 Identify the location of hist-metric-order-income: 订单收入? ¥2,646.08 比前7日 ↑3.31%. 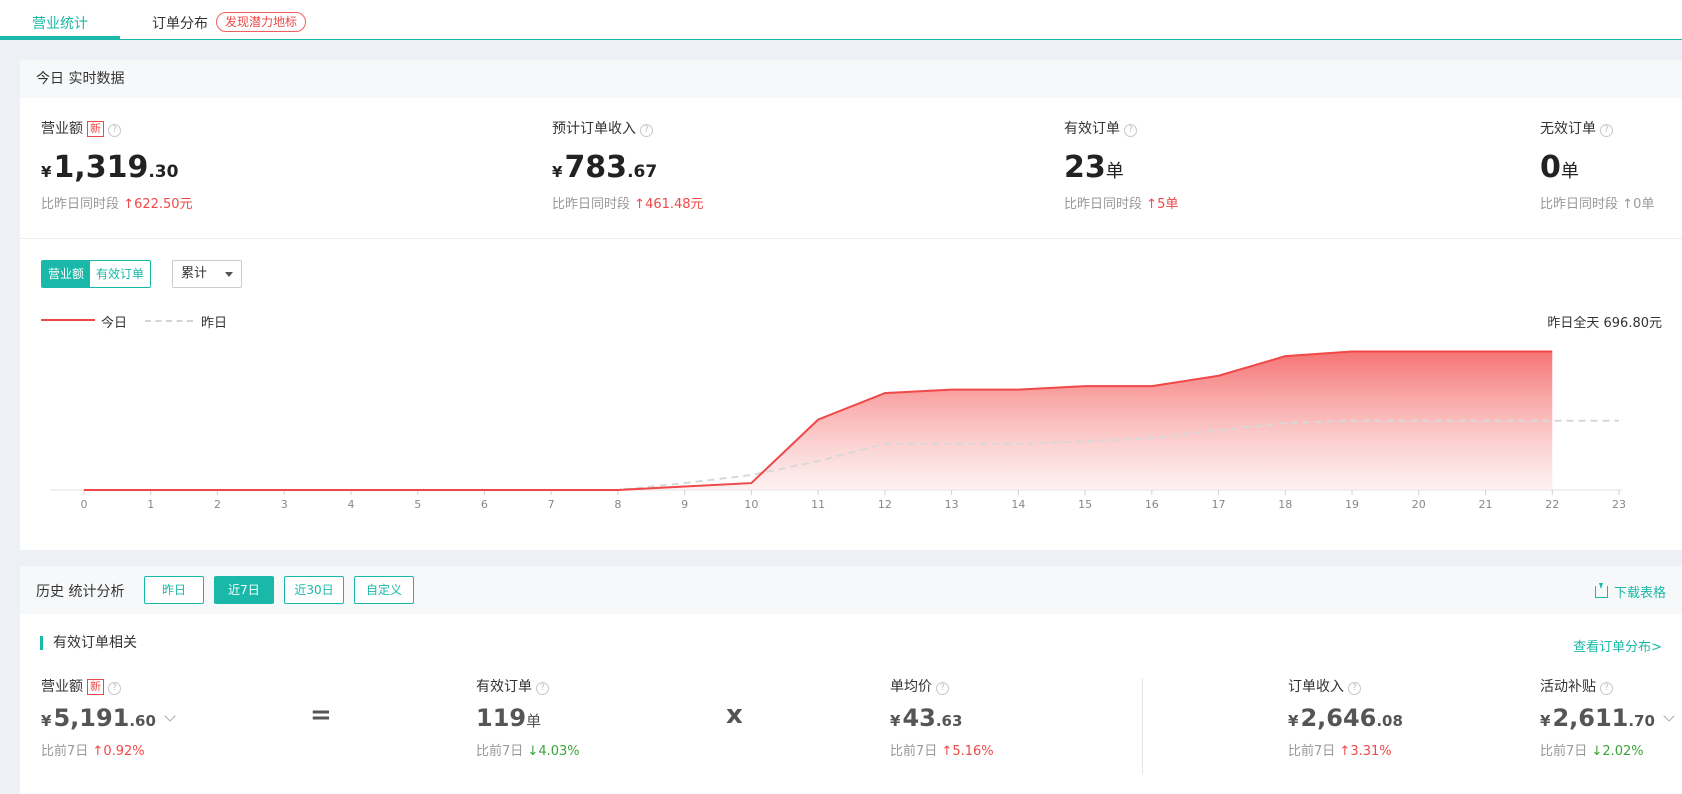
(1345, 717).